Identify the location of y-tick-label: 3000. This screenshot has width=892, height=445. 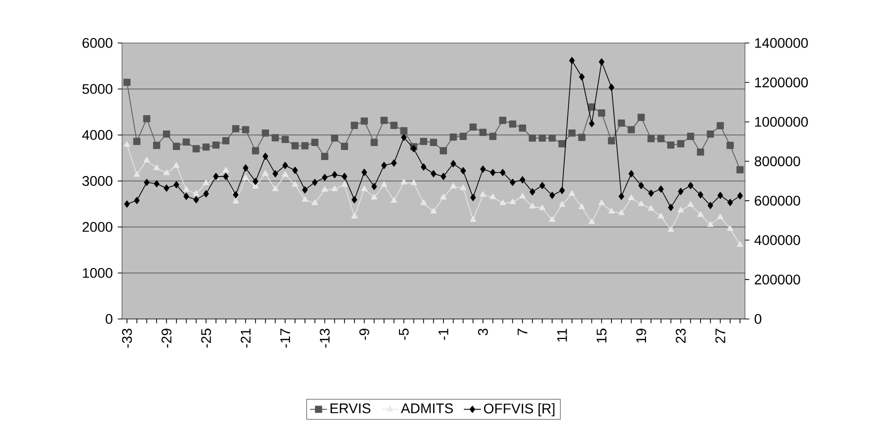
(97, 181).